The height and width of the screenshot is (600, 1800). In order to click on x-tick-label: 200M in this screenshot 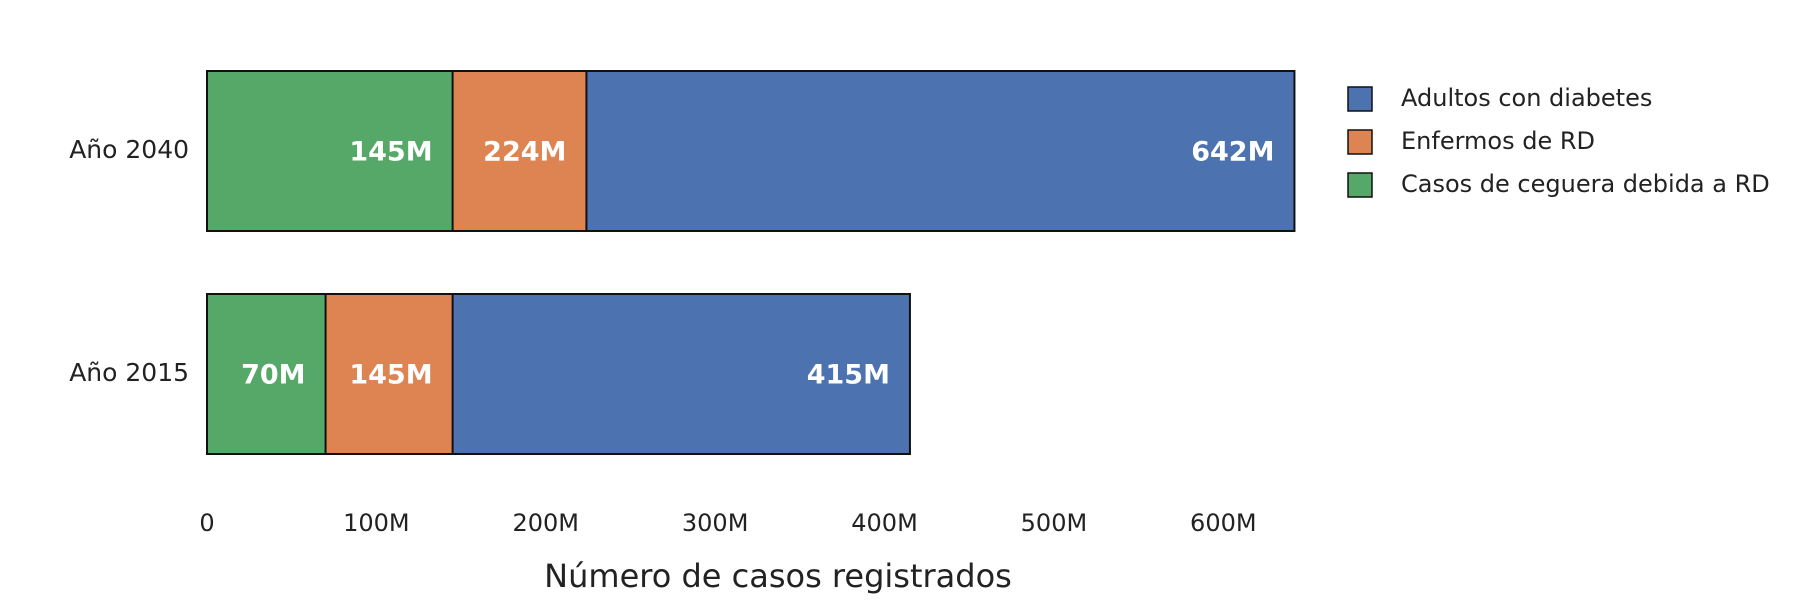, I will do `click(546, 523)`.